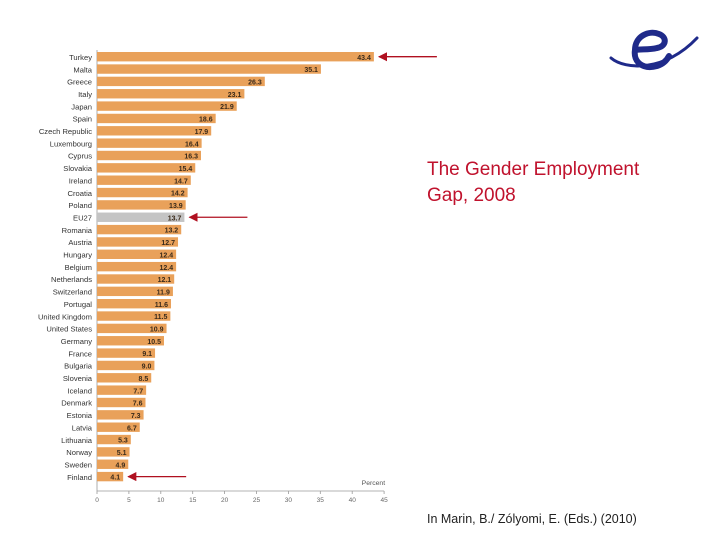 The height and width of the screenshot is (540, 720). I want to click on citation: In Marin, B./ Zólyomi, E. (Eds.) (2010), so click(532, 519).